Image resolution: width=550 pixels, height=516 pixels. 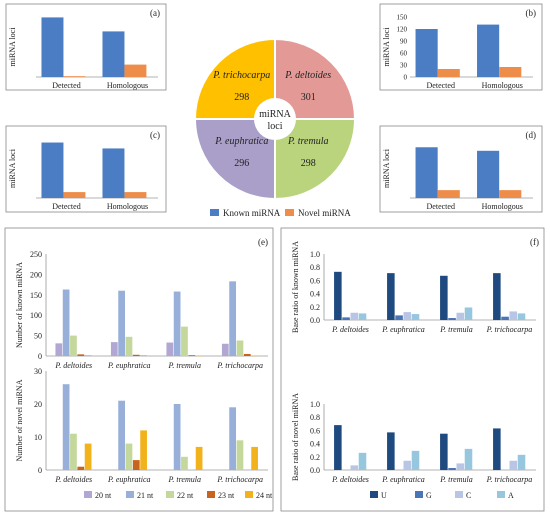 What do you see at coordinates (241, 141) in the screenshot?
I see `pie-slice-name: P. euphratica` at bounding box center [241, 141].